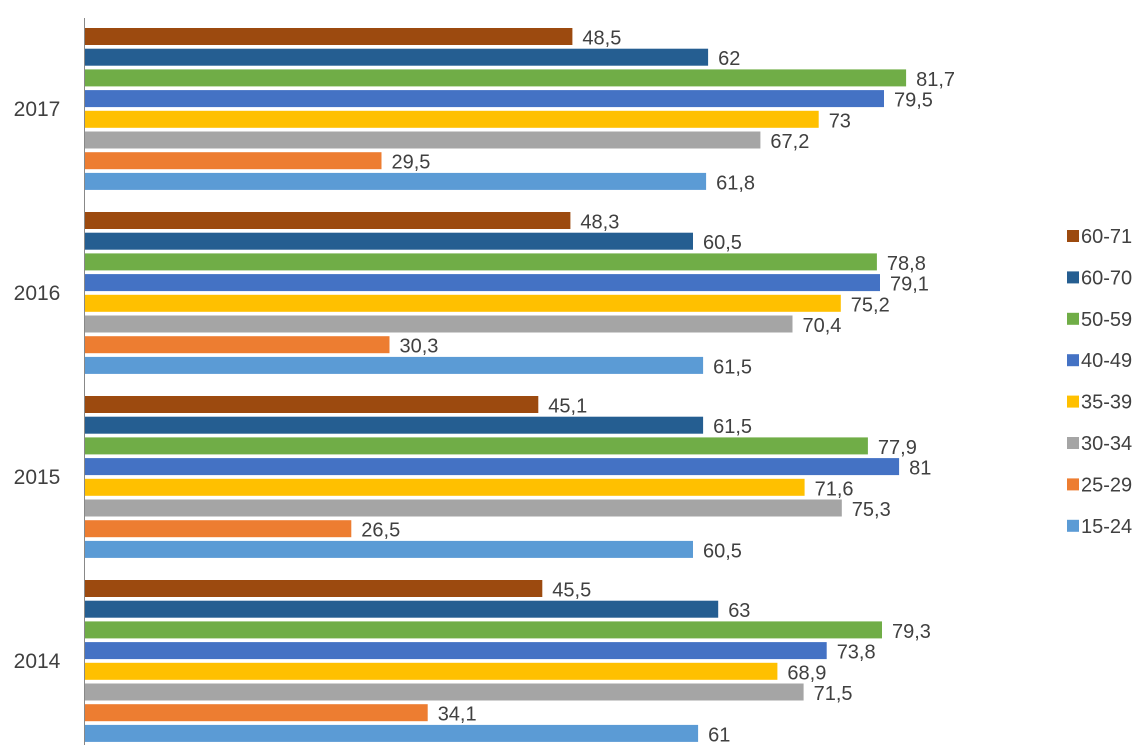  What do you see at coordinates (380, 531) in the screenshot?
I see `data-label-2015-25-29: 26,5` at bounding box center [380, 531].